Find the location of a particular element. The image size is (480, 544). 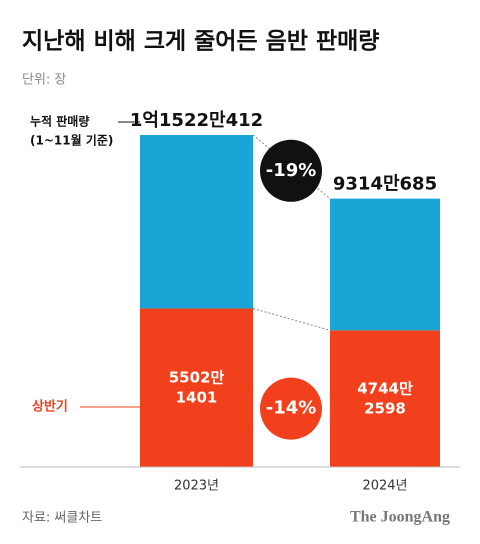

value-label: 5502만 1401 is located at coordinates (197, 387).